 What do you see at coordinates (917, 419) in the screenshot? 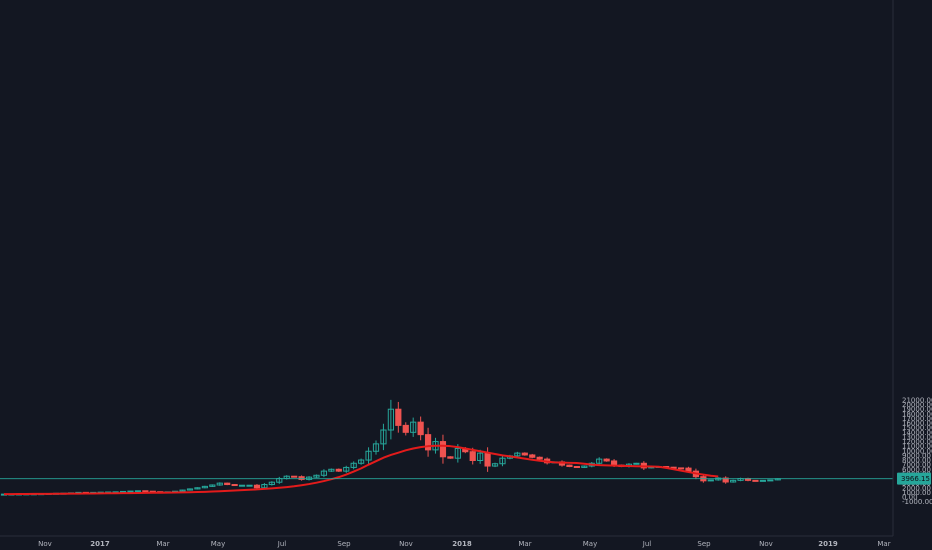
I see `price-tick-label: 17000.00` at bounding box center [917, 419].